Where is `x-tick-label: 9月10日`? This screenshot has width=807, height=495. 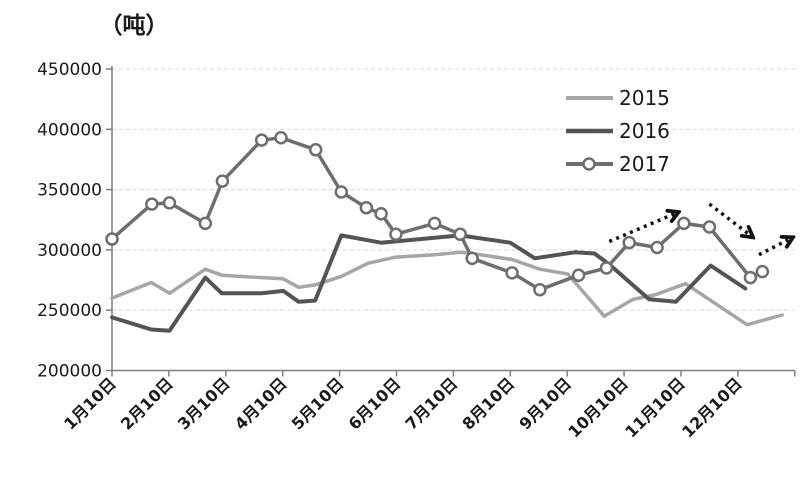
x-tick-label: 9月10日 is located at coordinates (545, 404).